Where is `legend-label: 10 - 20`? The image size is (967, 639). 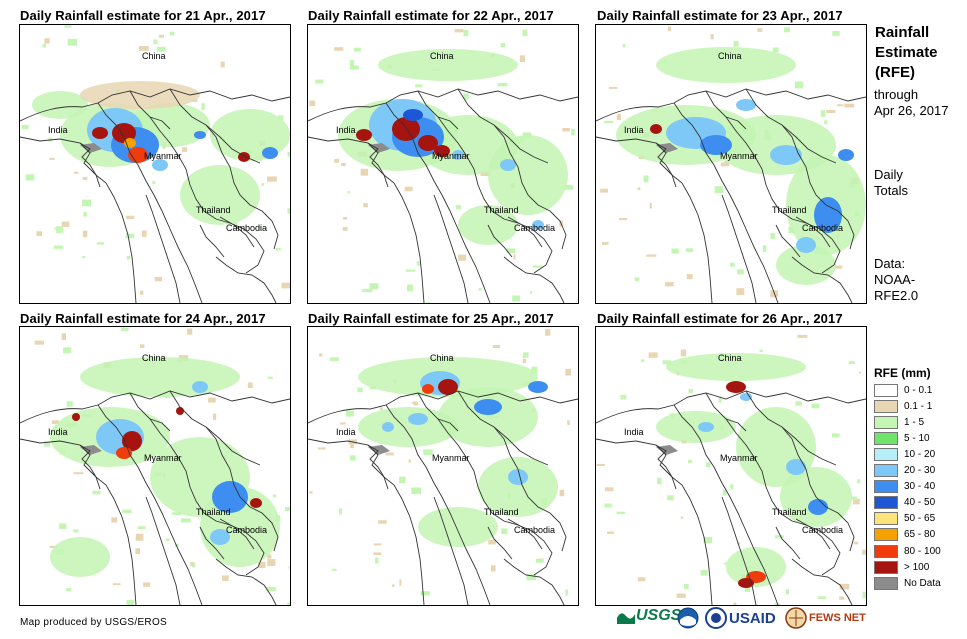
legend-label: 10 - 20 is located at coordinates (920, 454).